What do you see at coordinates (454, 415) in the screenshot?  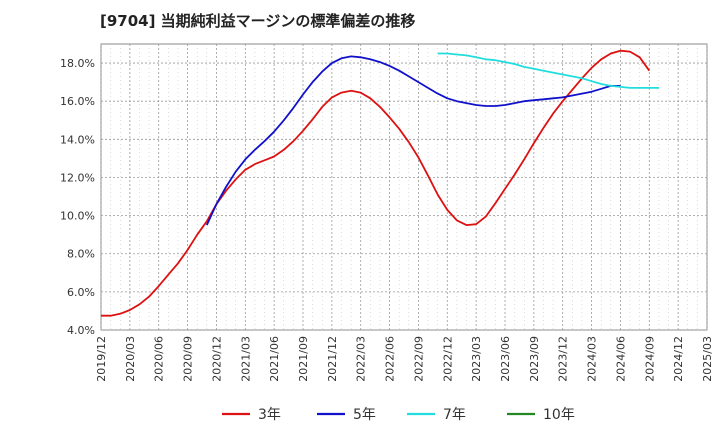 I see `legend-label-7年: 7年` at bounding box center [454, 415].